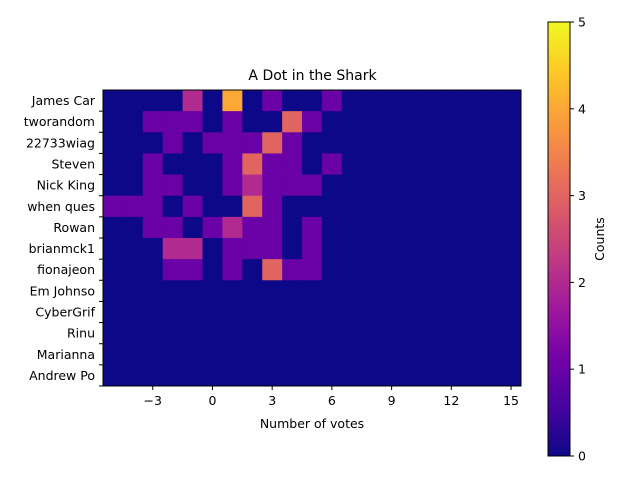  I want to click on colorbar-tick-label: 5, so click(582, 22).